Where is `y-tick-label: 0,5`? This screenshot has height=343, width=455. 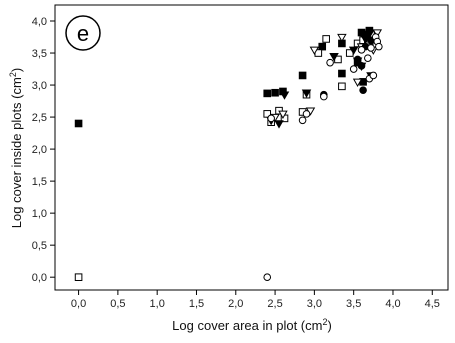
y-tick-label: 0,5 is located at coordinates (39, 246).